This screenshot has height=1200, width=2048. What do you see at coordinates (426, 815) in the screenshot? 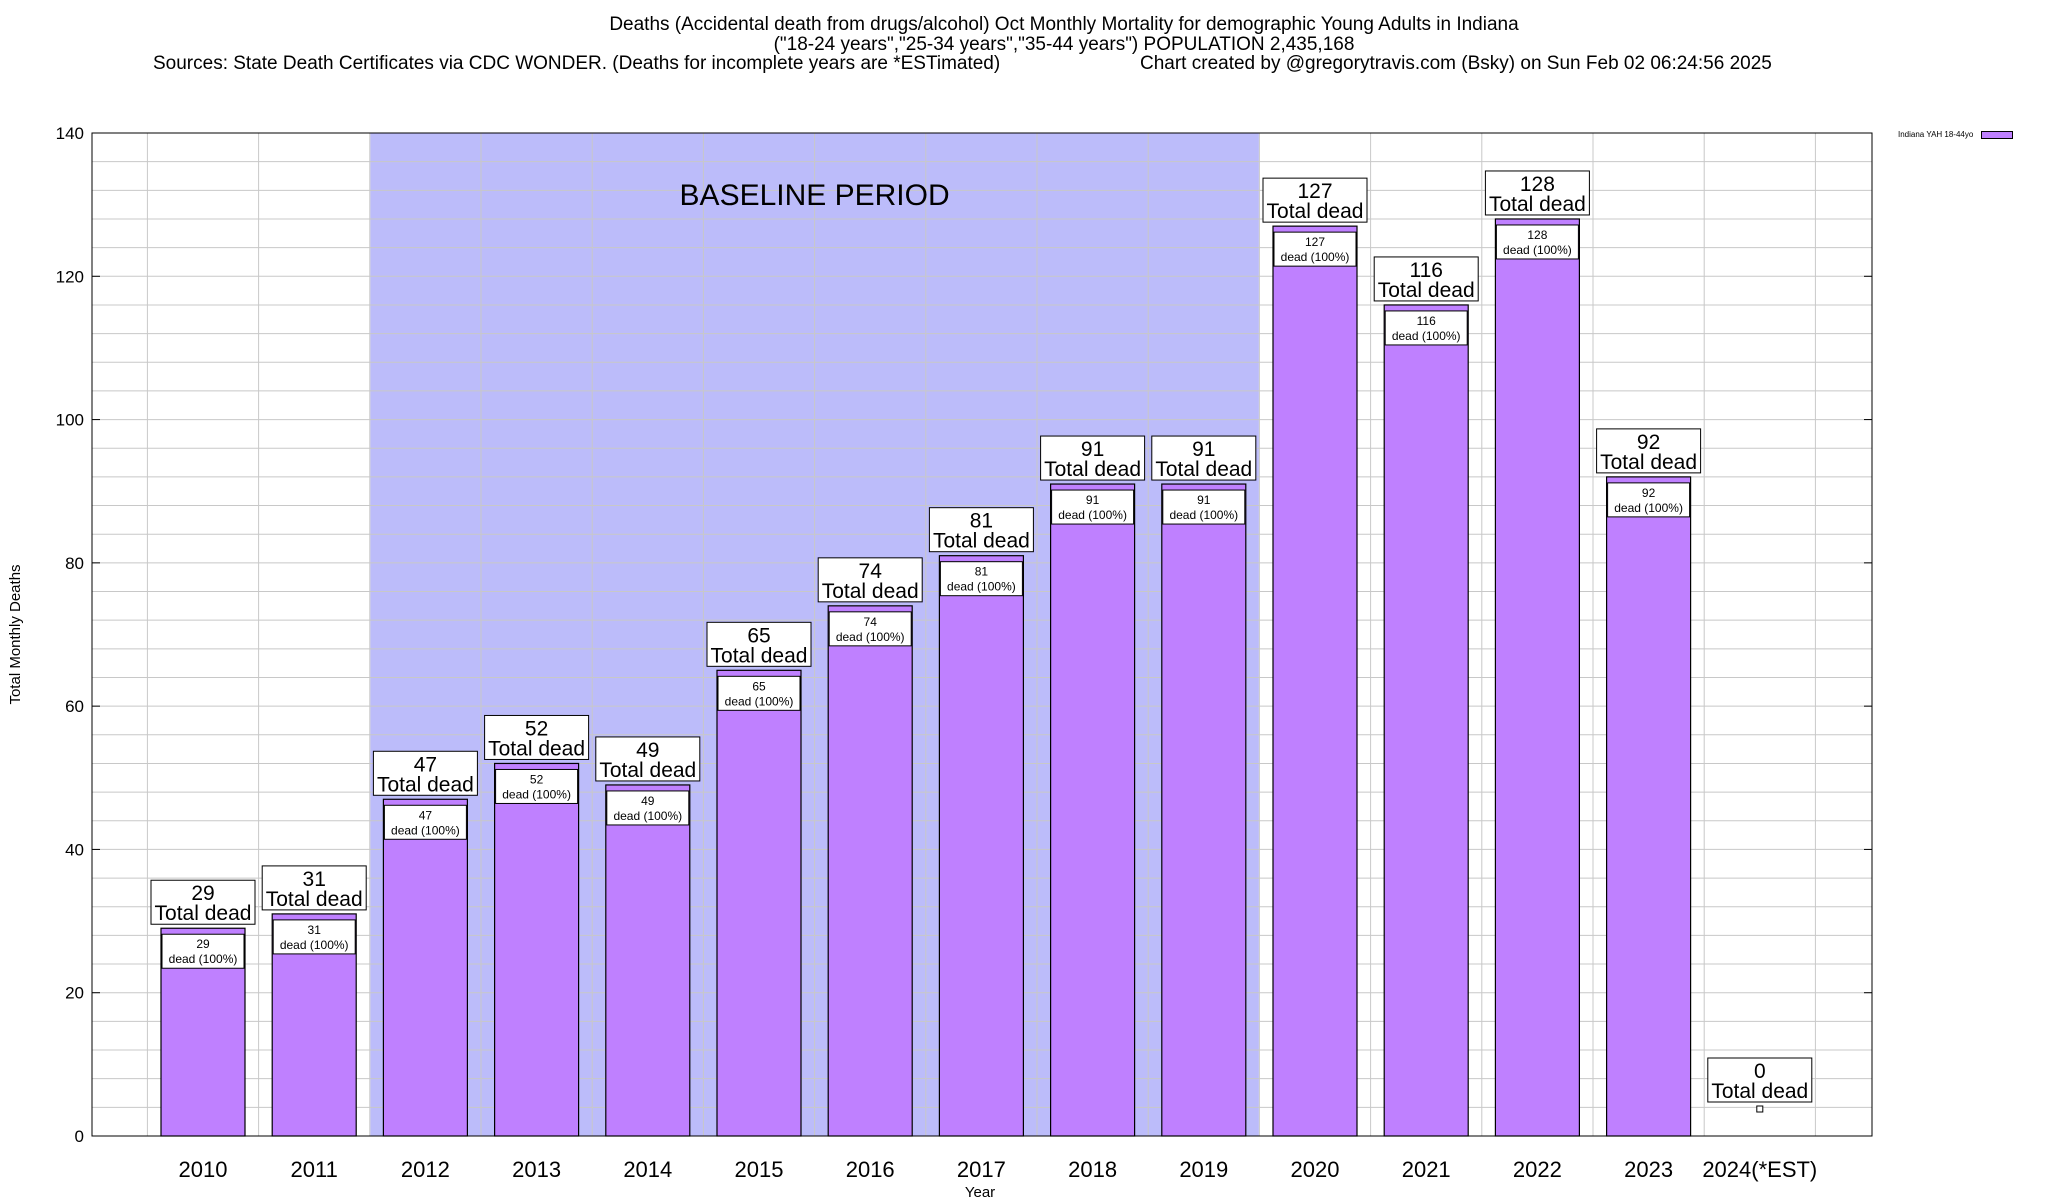
I see `bar-inner-value: 47` at bounding box center [426, 815].